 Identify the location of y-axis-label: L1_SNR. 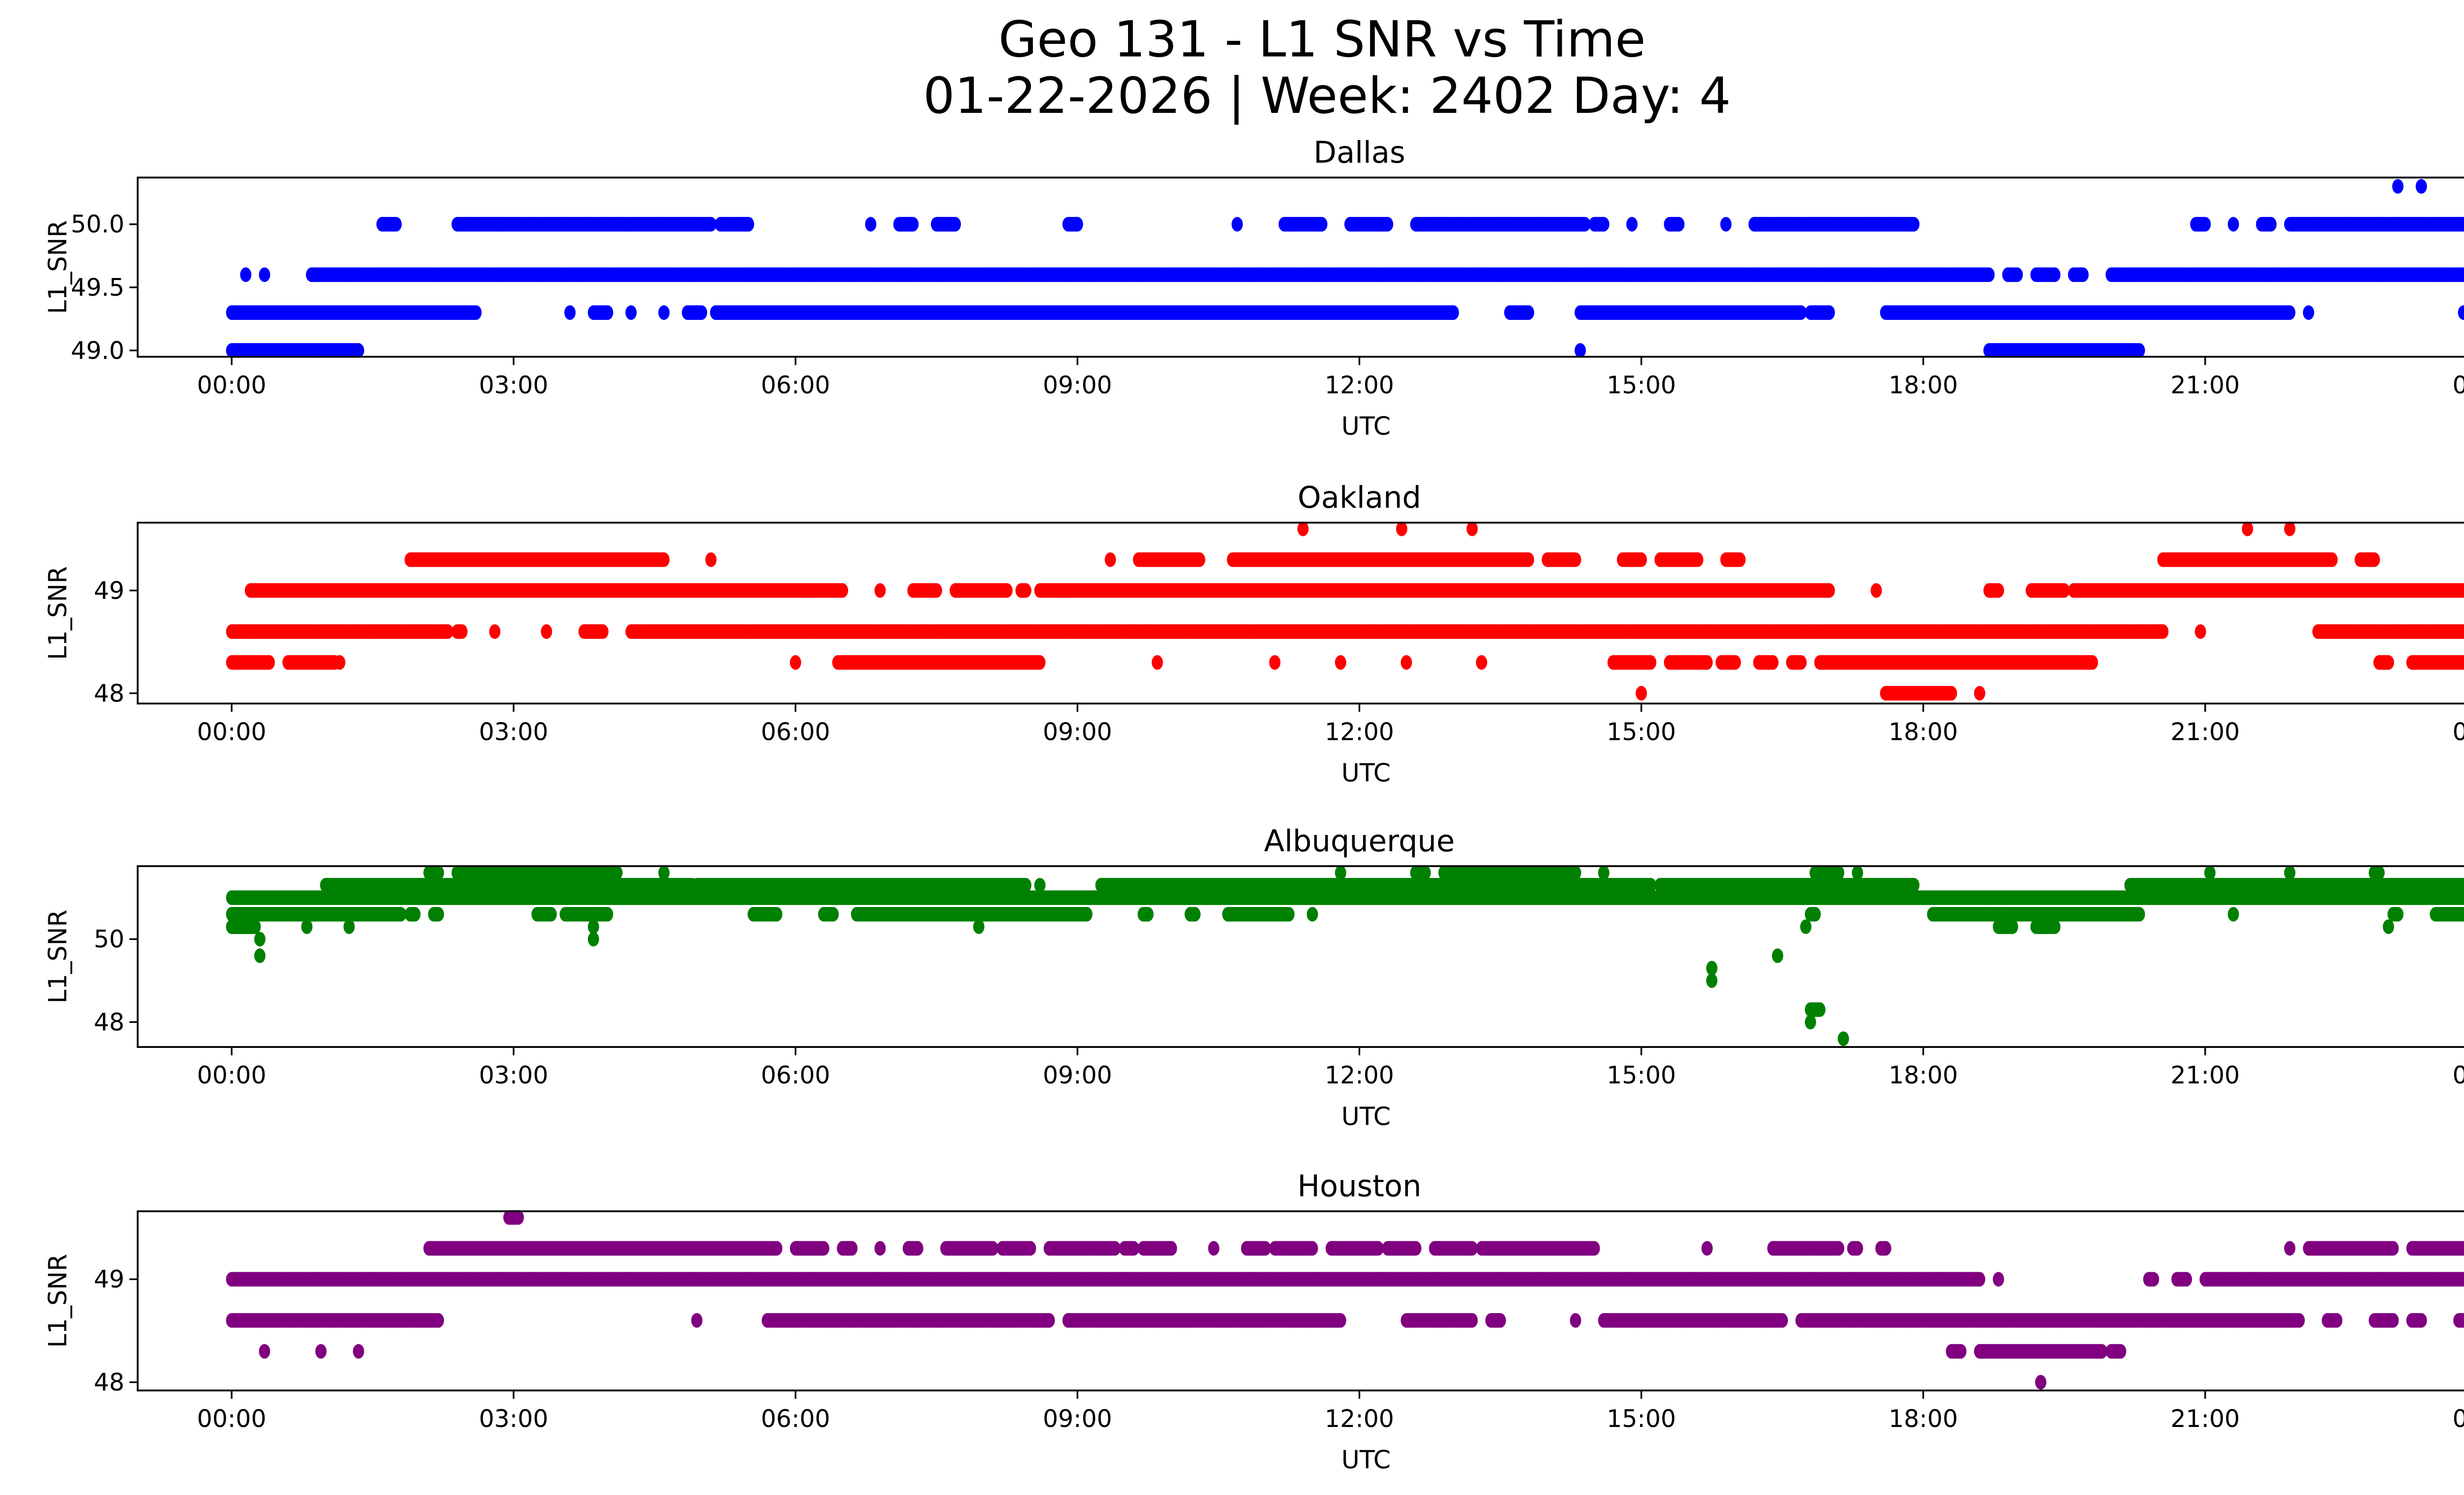
(57, 267).